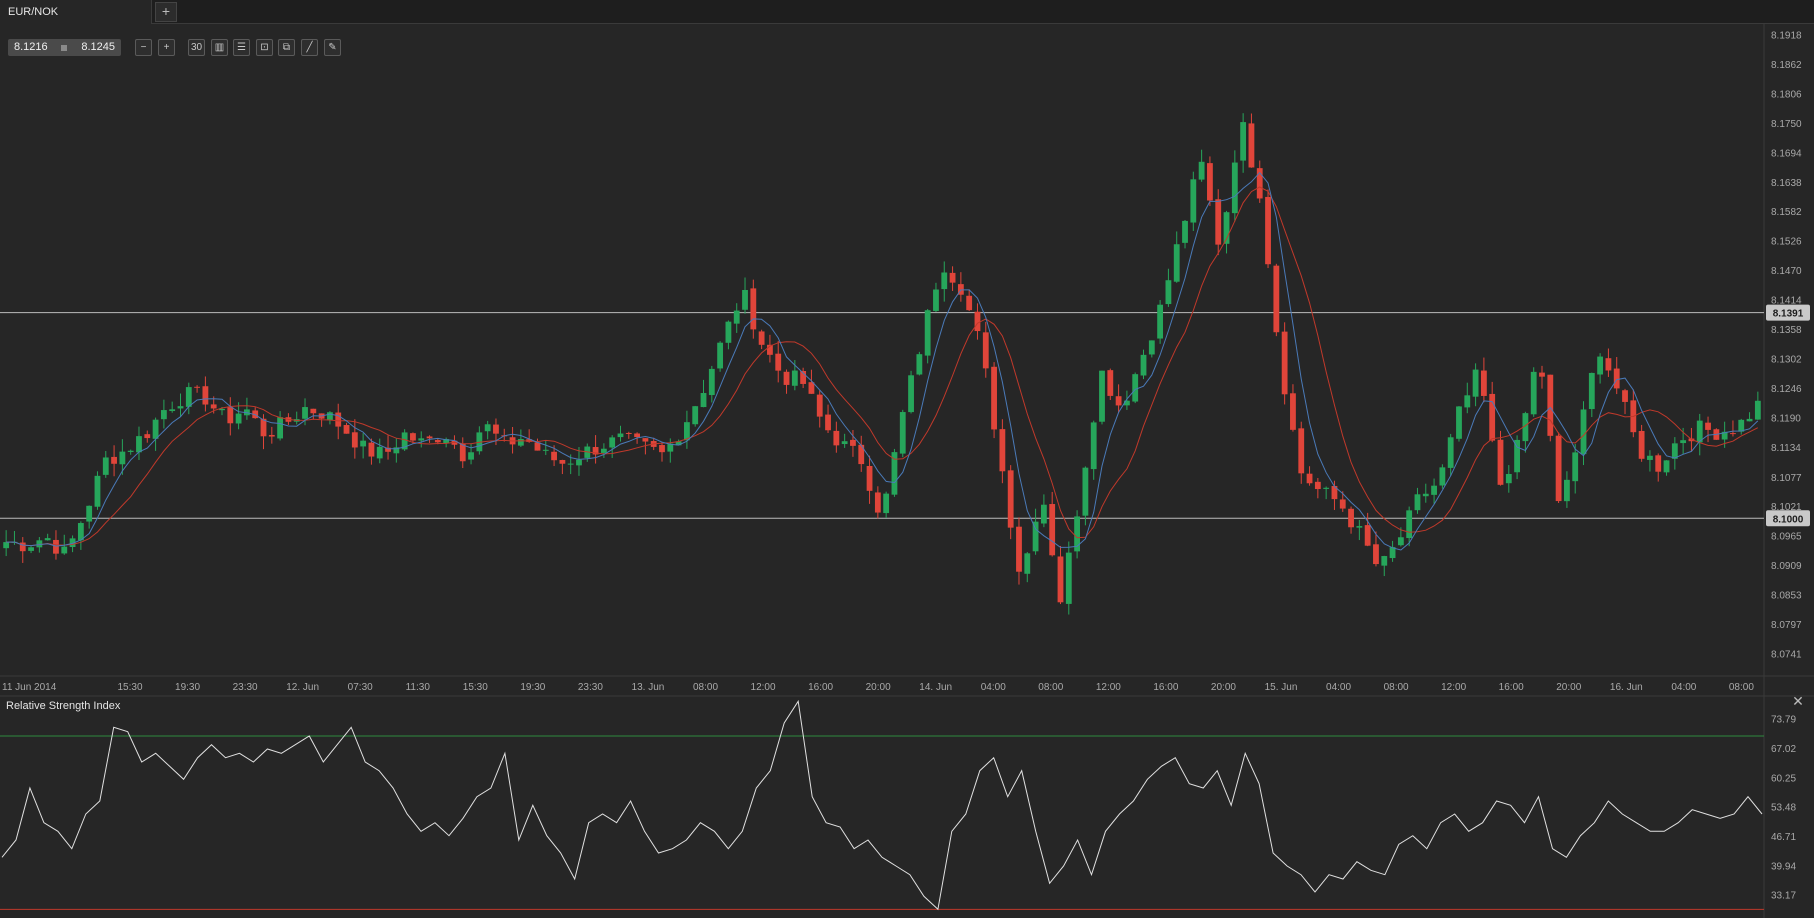  Describe the element at coordinates (1786, 389) in the screenshot. I see `price-tick-label: 8.1246` at that location.